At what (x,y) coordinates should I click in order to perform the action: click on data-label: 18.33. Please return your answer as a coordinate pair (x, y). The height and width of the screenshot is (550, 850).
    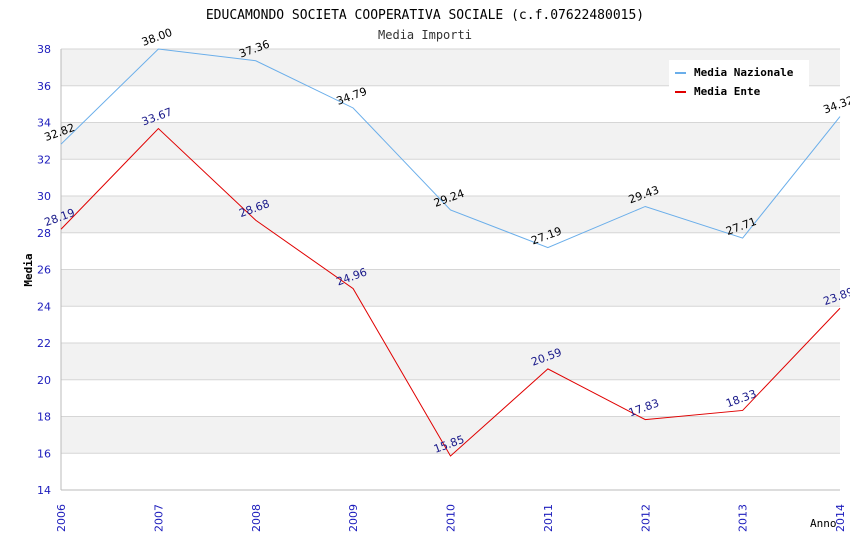
    Looking at the image, I should click on (741, 398).